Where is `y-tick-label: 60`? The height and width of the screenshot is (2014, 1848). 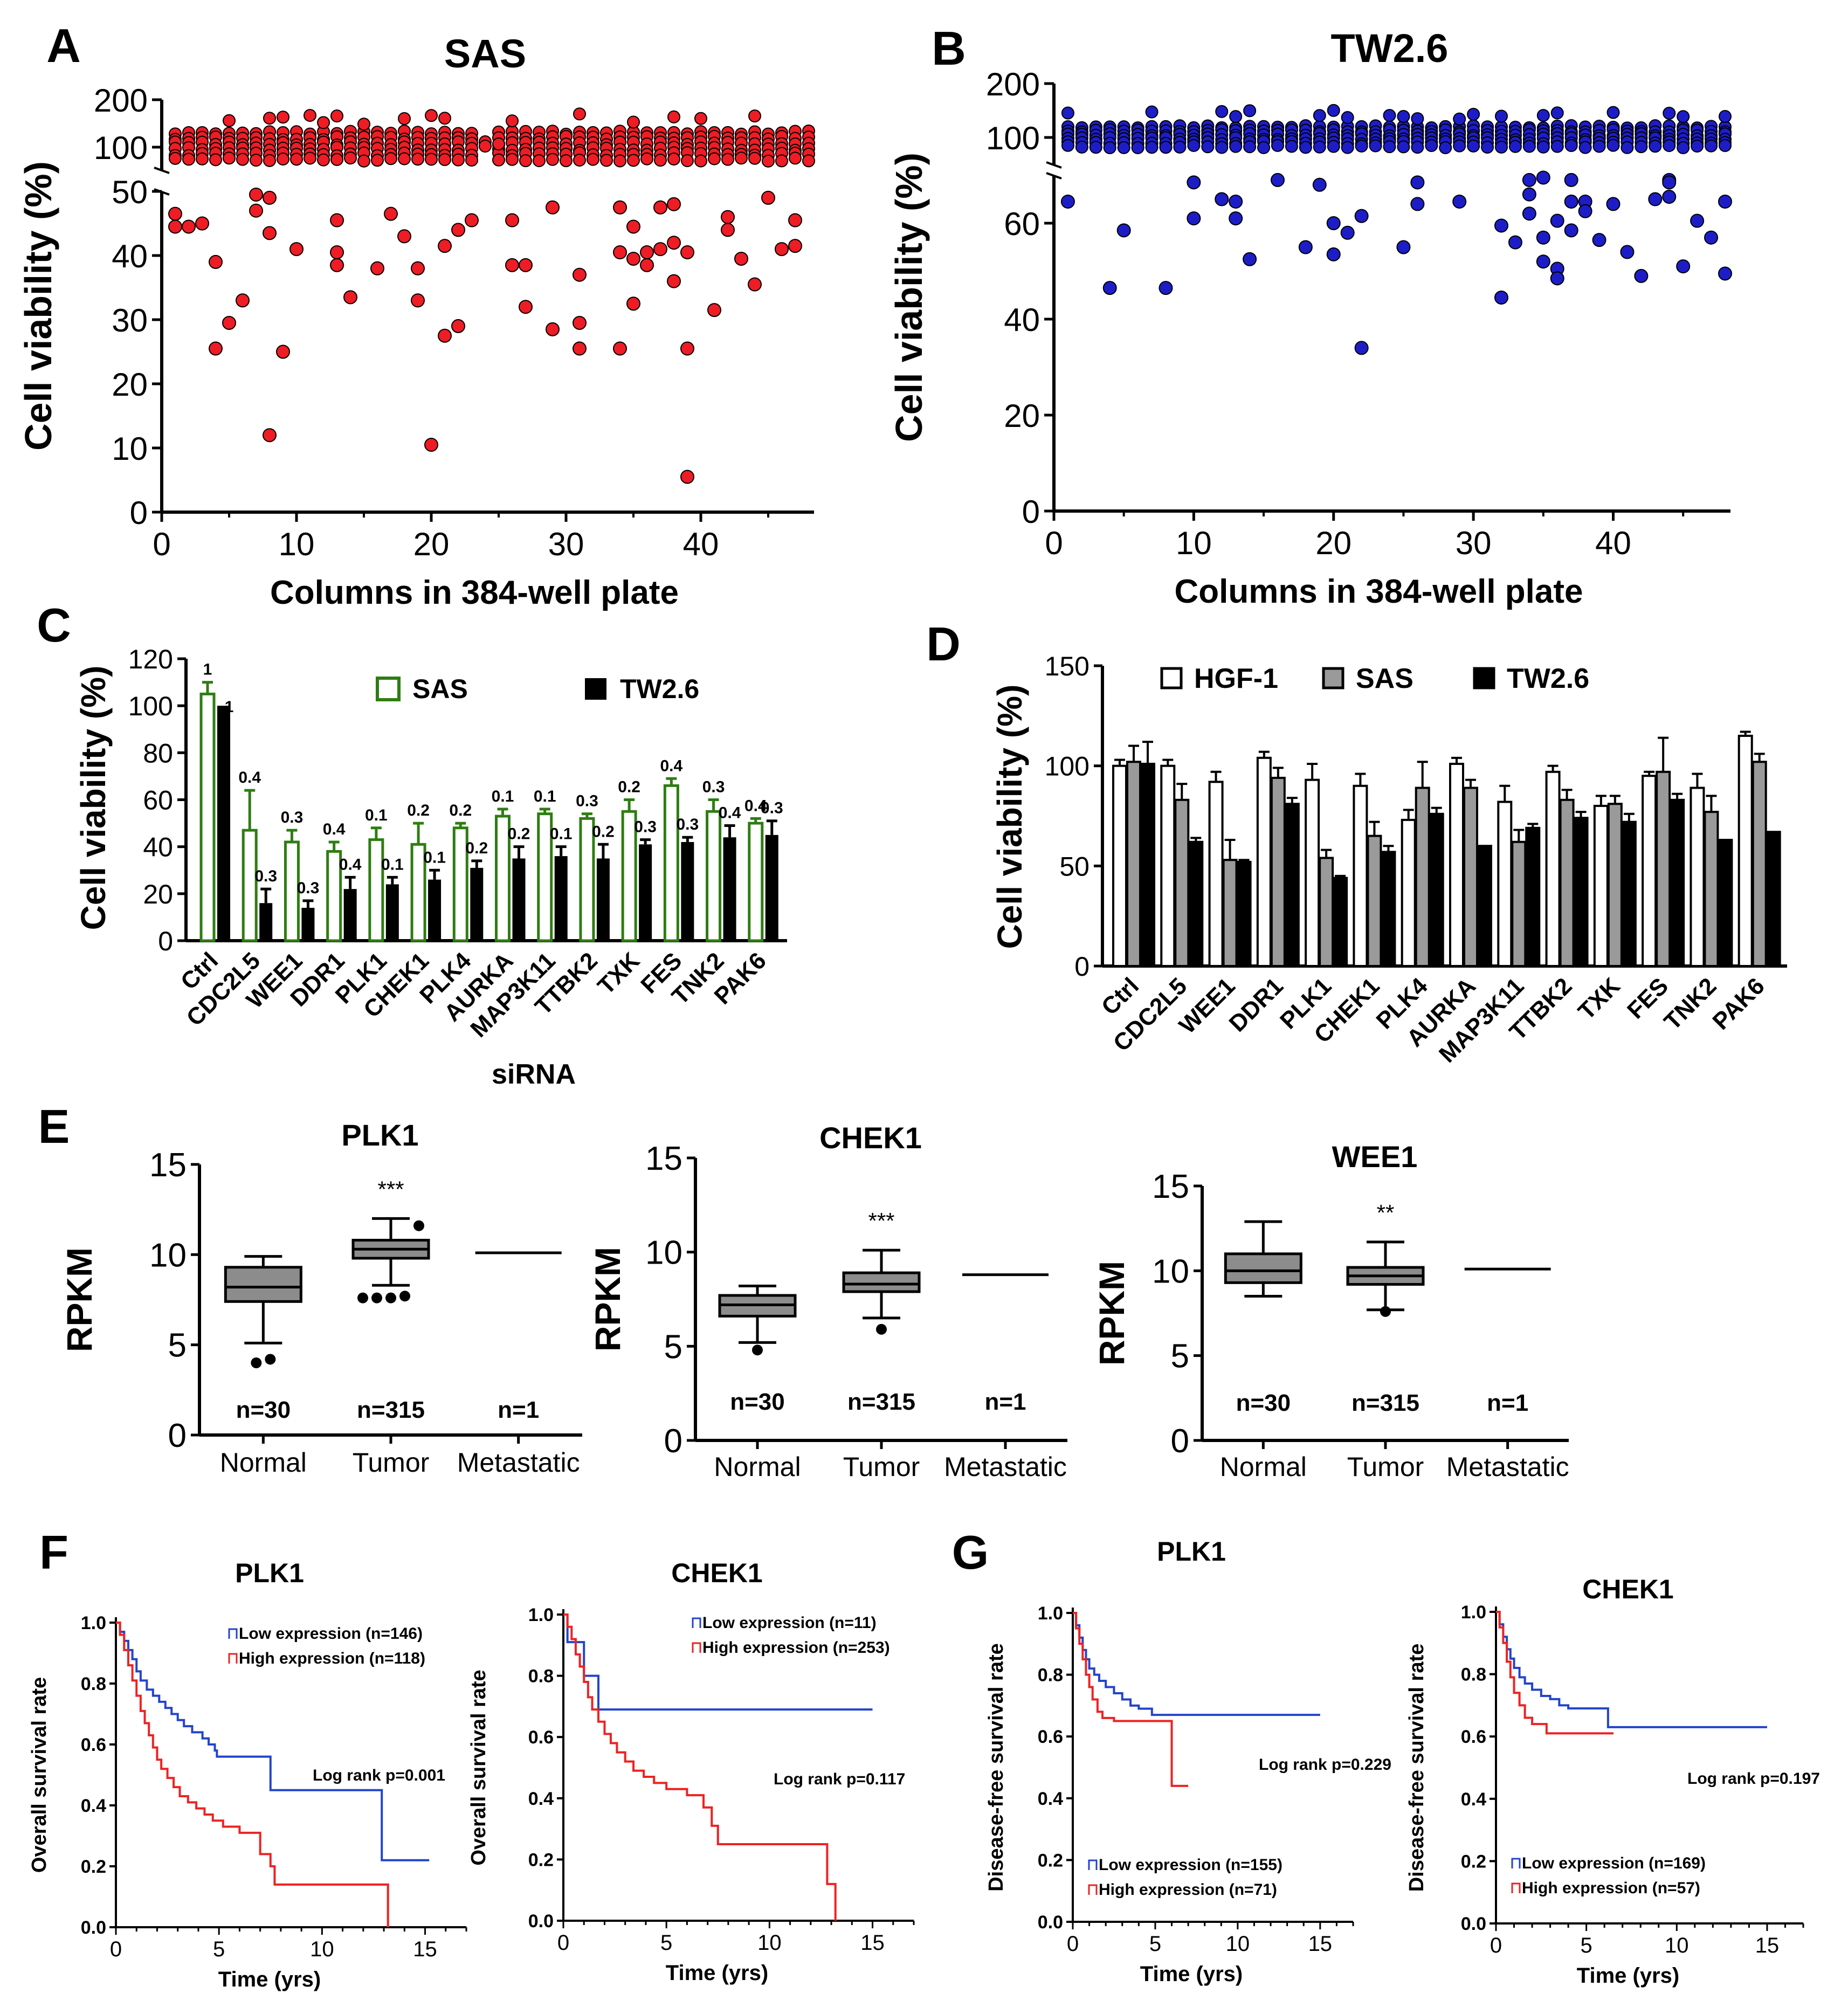 y-tick-label: 60 is located at coordinates (158, 800).